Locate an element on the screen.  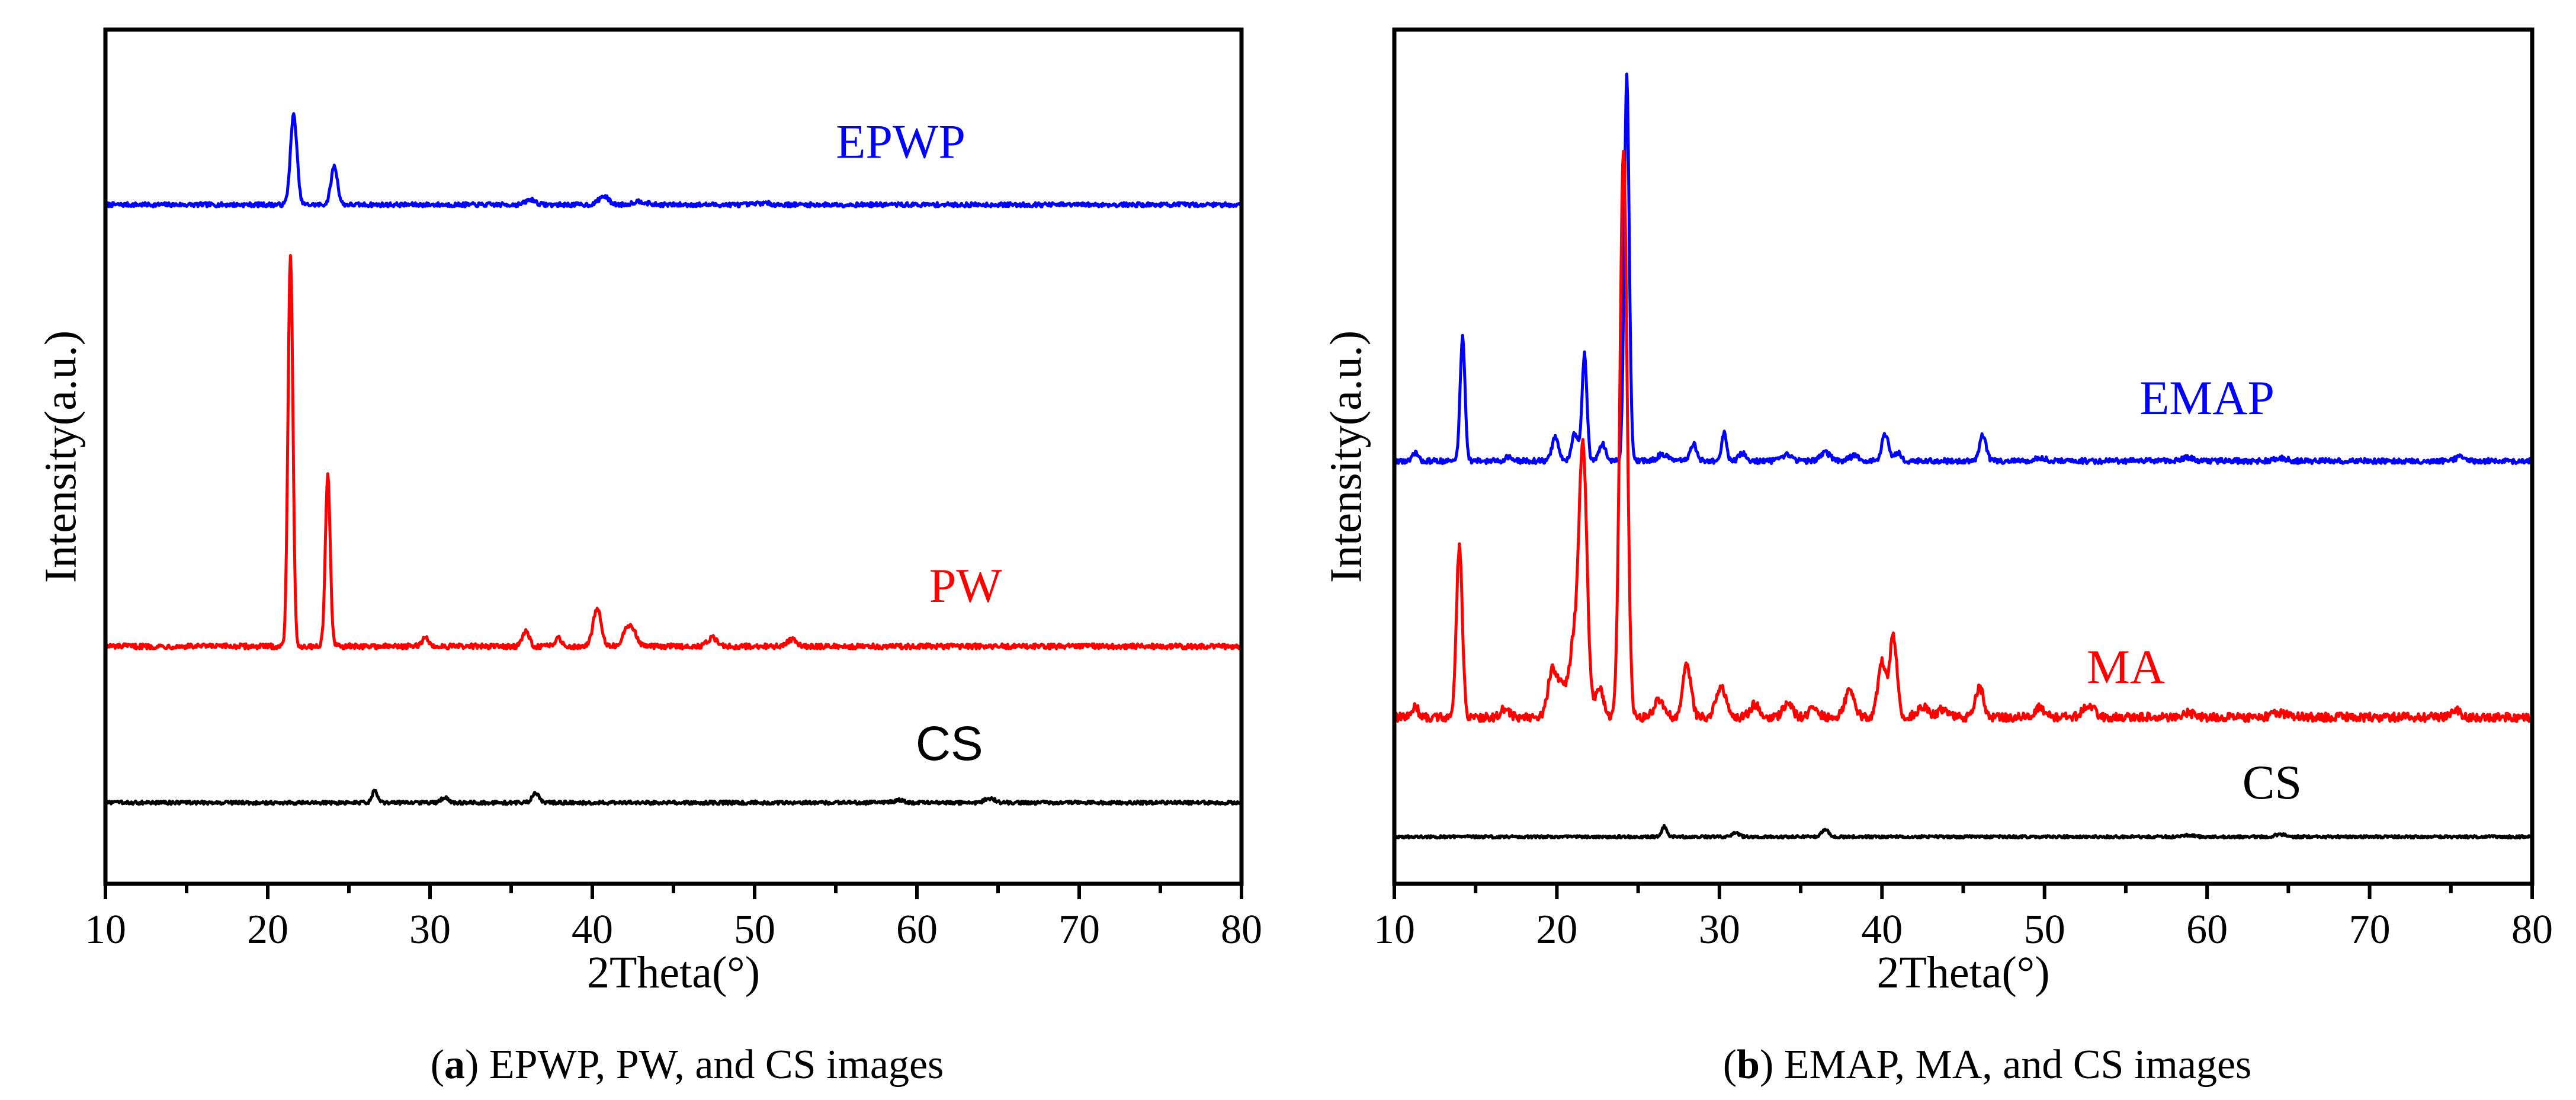
panel-b-y-axis-label: Intensity(a.u.) is located at coordinates (1346, 457).